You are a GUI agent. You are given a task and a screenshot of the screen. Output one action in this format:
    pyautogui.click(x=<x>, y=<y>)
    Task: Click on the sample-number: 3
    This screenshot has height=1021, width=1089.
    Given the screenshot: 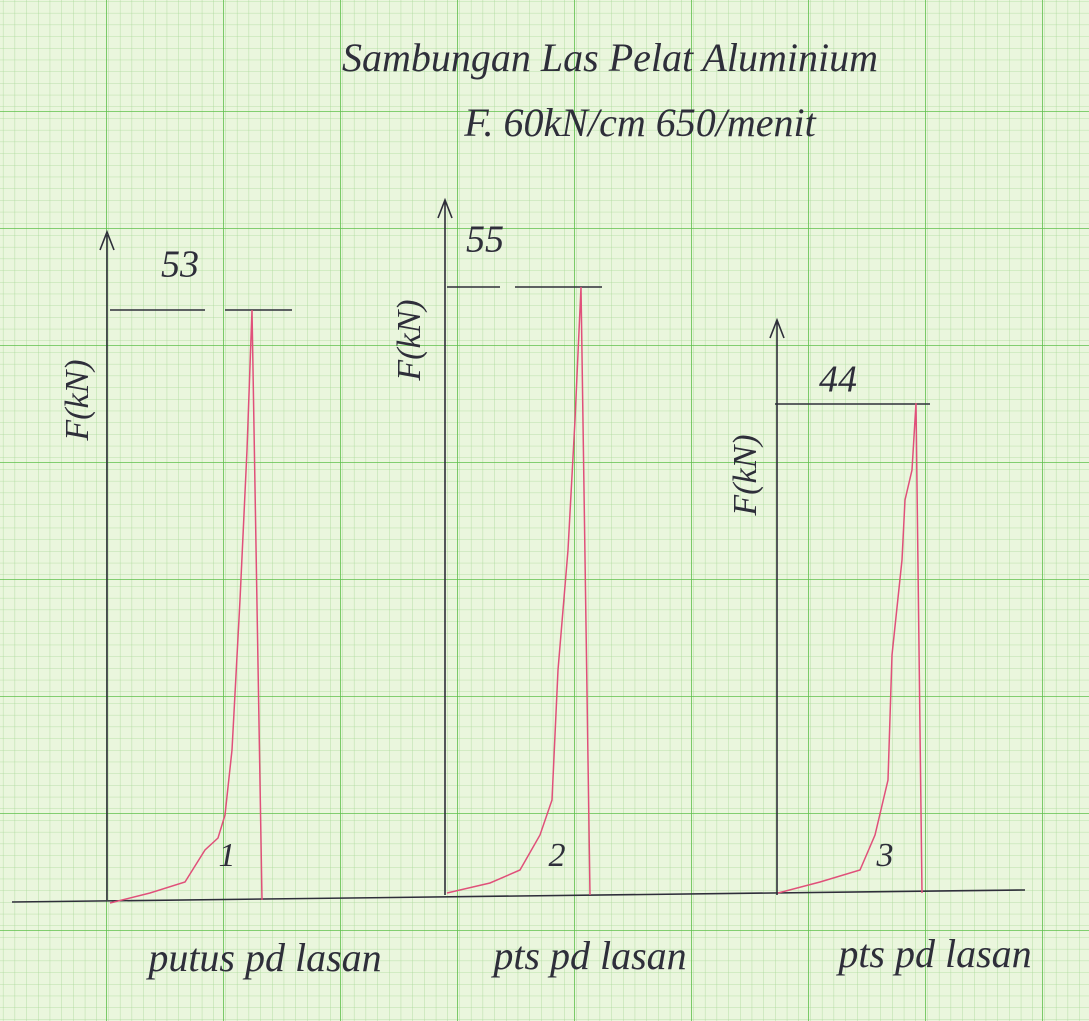 What is the action you would take?
    pyautogui.click(x=885, y=855)
    